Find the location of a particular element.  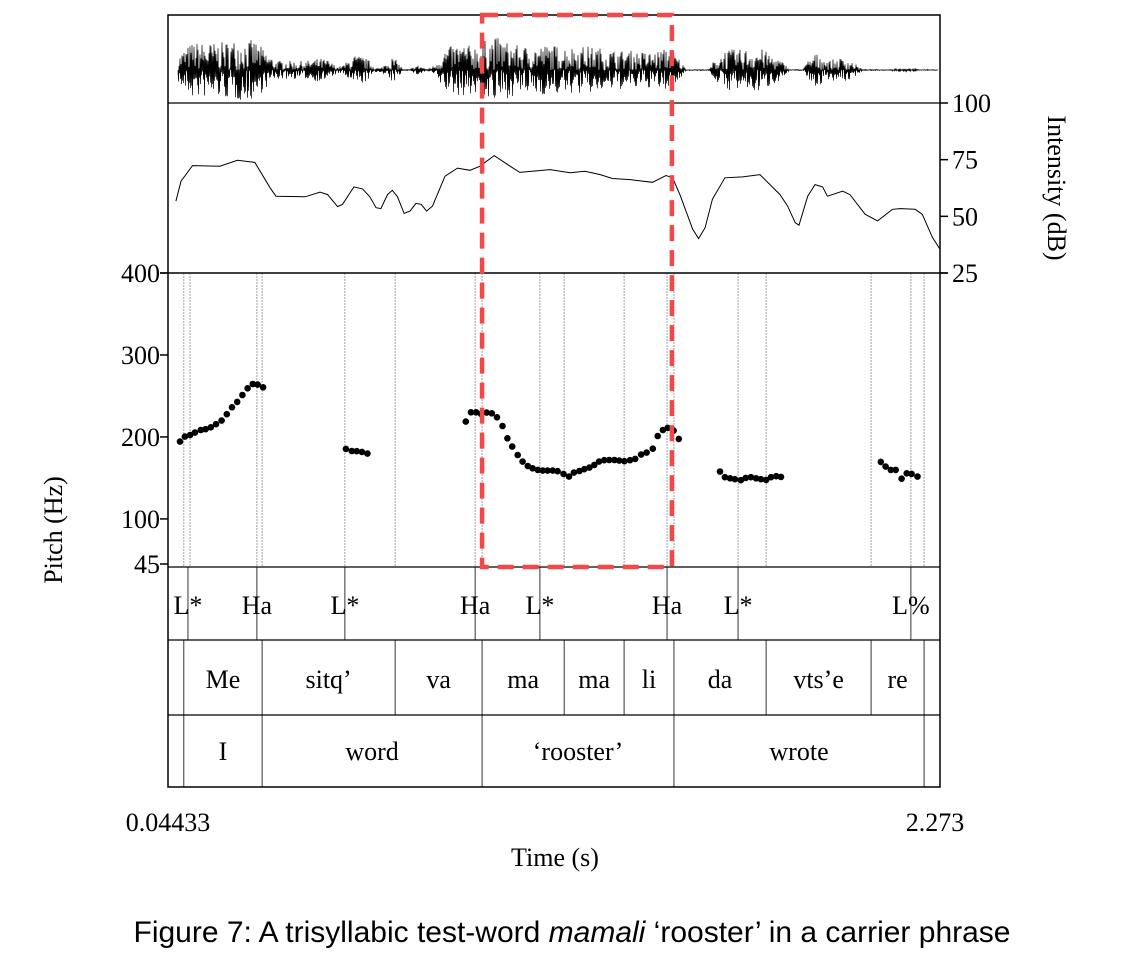

intensity-tick-label: 25 is located at coordinates (965, 273).